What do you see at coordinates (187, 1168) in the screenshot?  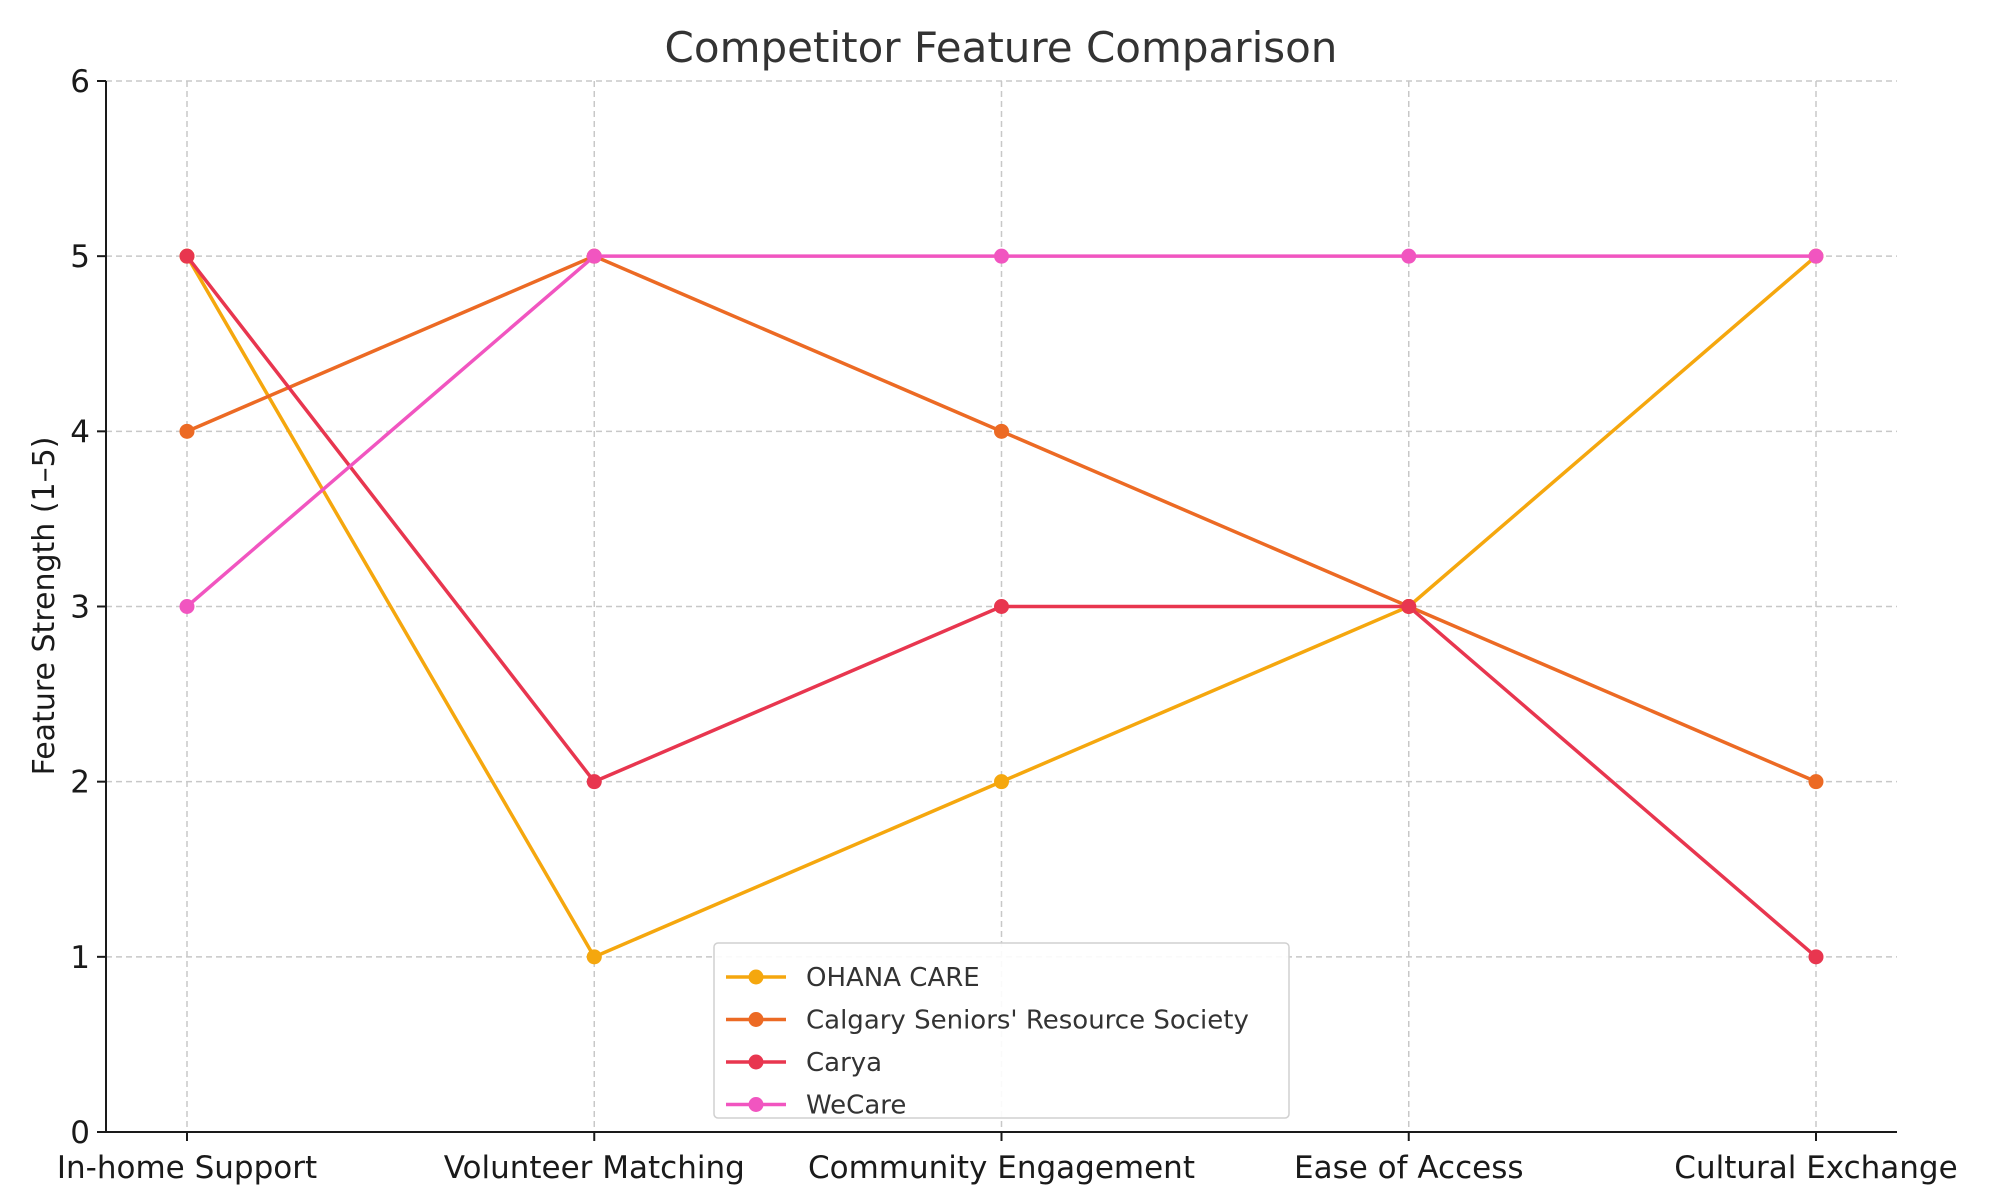 I see `x-tick-label: In-home Support` at bounding box center [187, 1168].